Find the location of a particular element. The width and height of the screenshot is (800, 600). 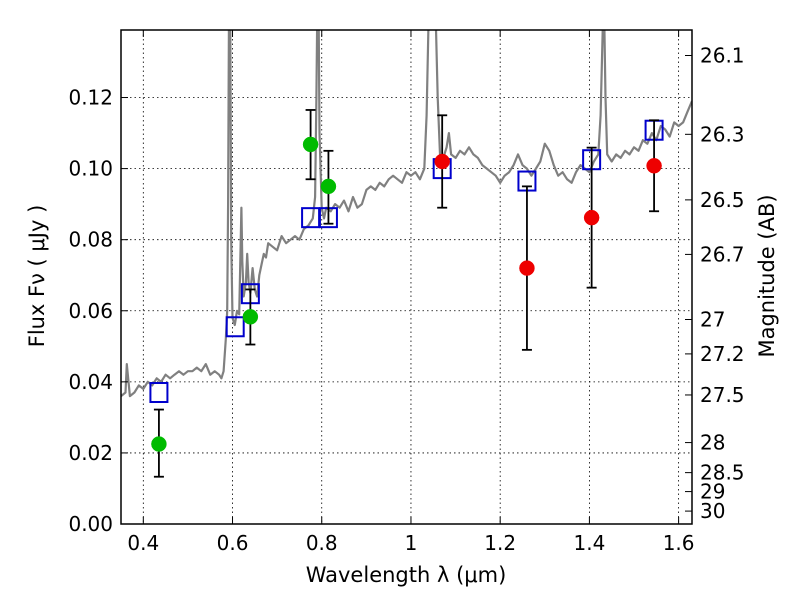

y-tick-label: 0.08 is located at coordinates (90, 240).